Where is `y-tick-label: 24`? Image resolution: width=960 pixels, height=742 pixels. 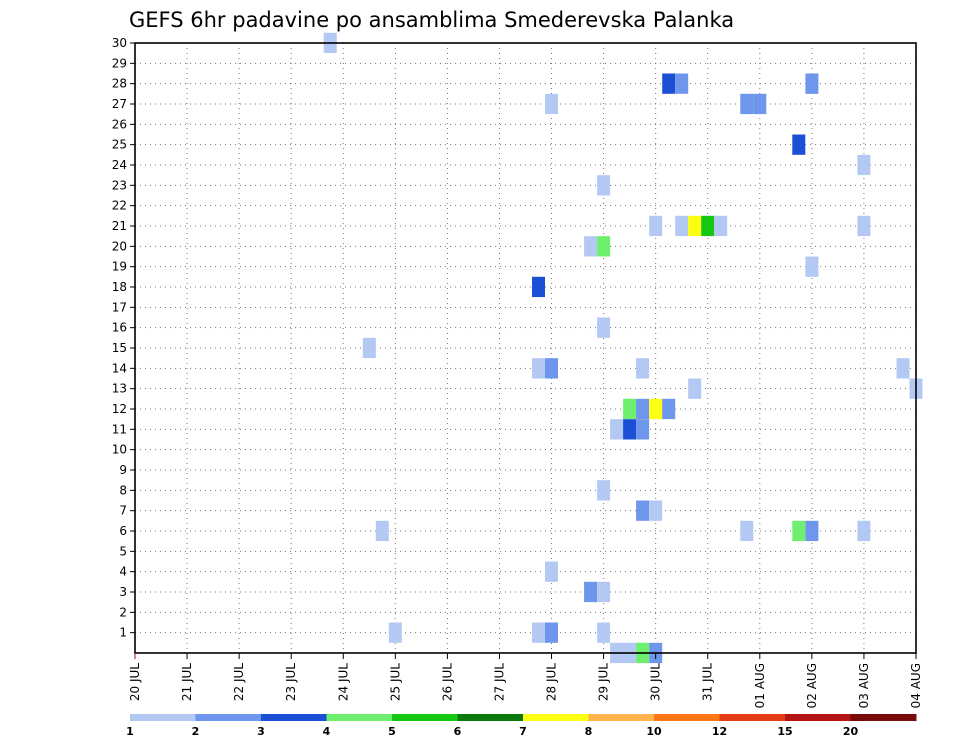
y-tick-label: 24 is located at coordinates (119, 165).